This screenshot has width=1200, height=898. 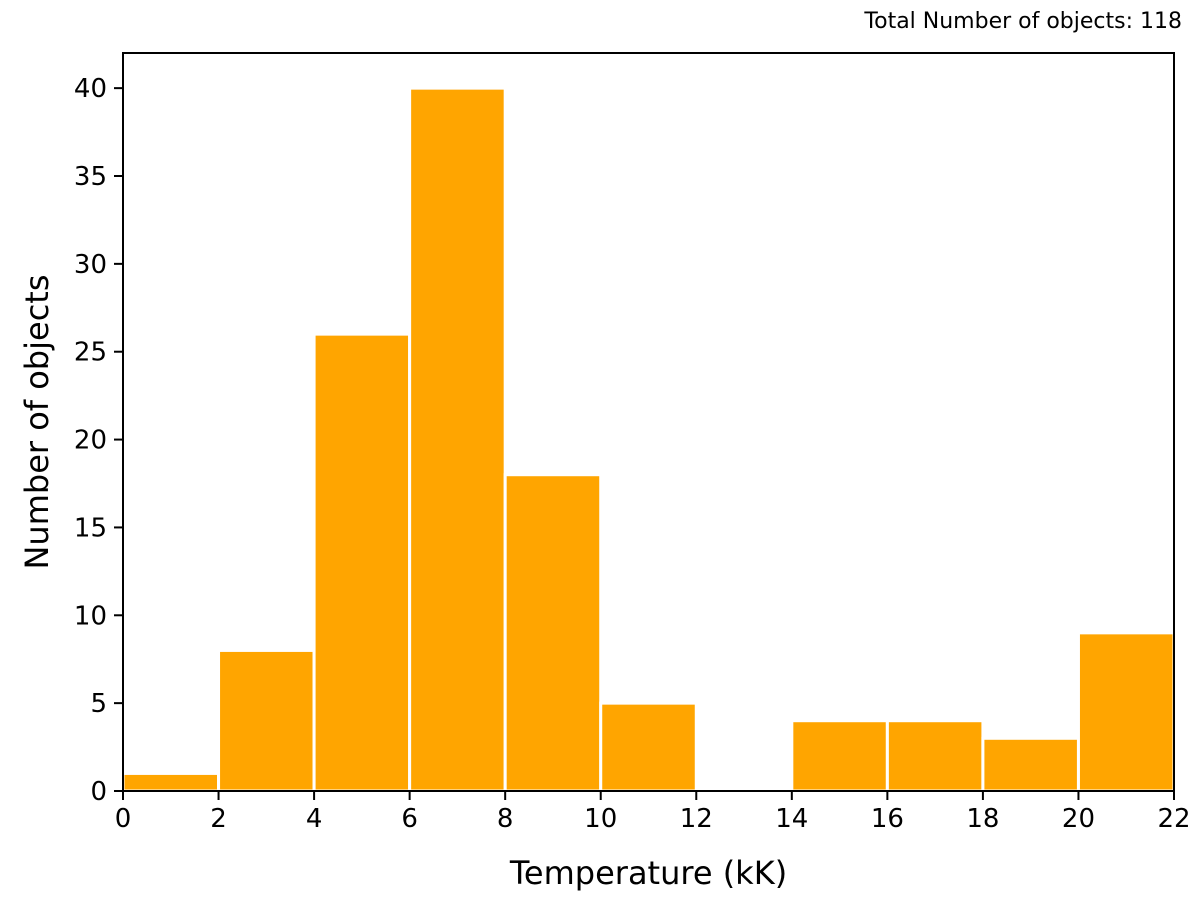 What do you see at coordinates (90, 441) in the screenshot?
I see `y-tick-label: 20` at bounding box center [90, 441].